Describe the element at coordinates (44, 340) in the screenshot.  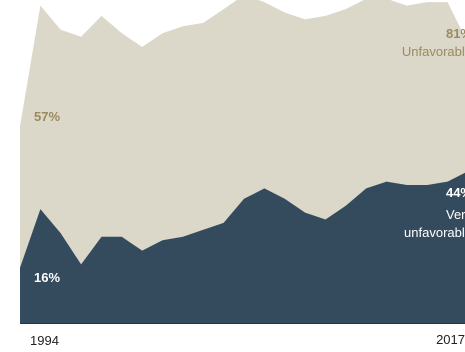
I see `x-tick-label-start: 1994` at that location.